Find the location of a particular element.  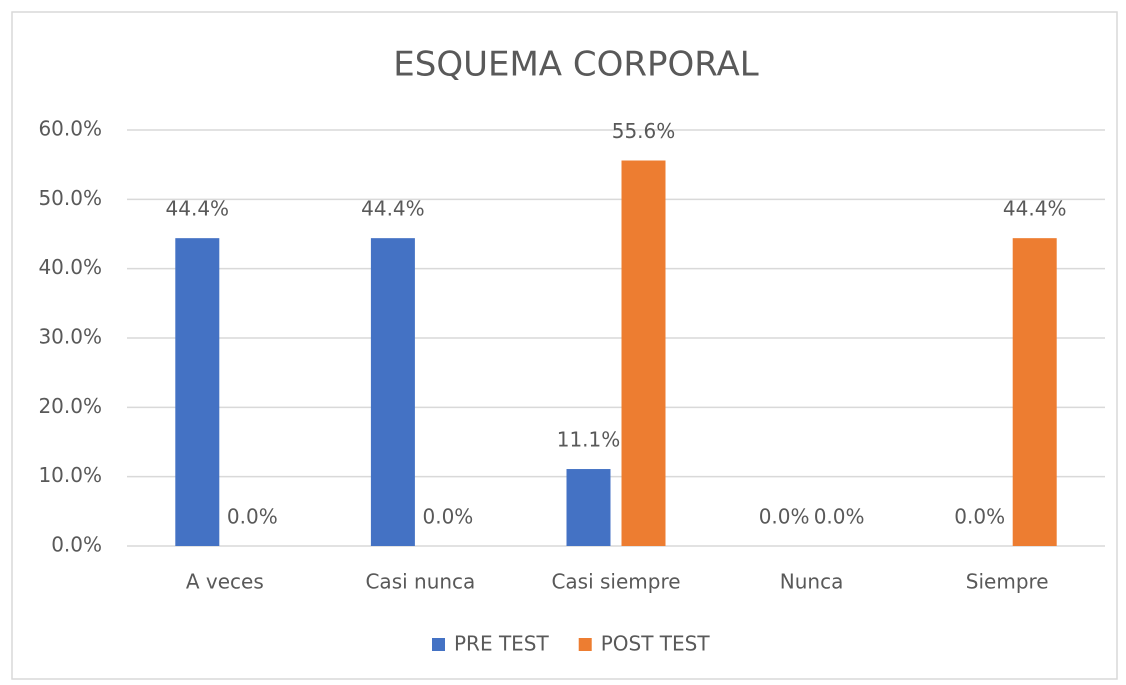

data-label: 55.6% is located at coordinates (644, 131).